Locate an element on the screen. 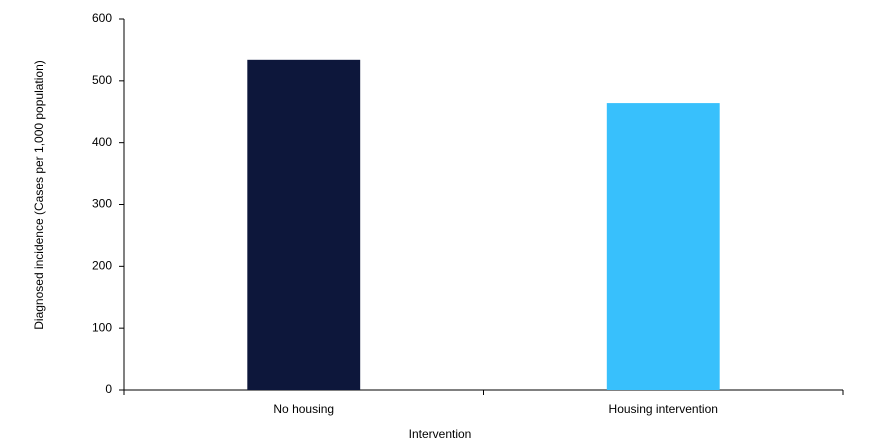  x-axis-label: Intervention is located at coordinates (440, 434).